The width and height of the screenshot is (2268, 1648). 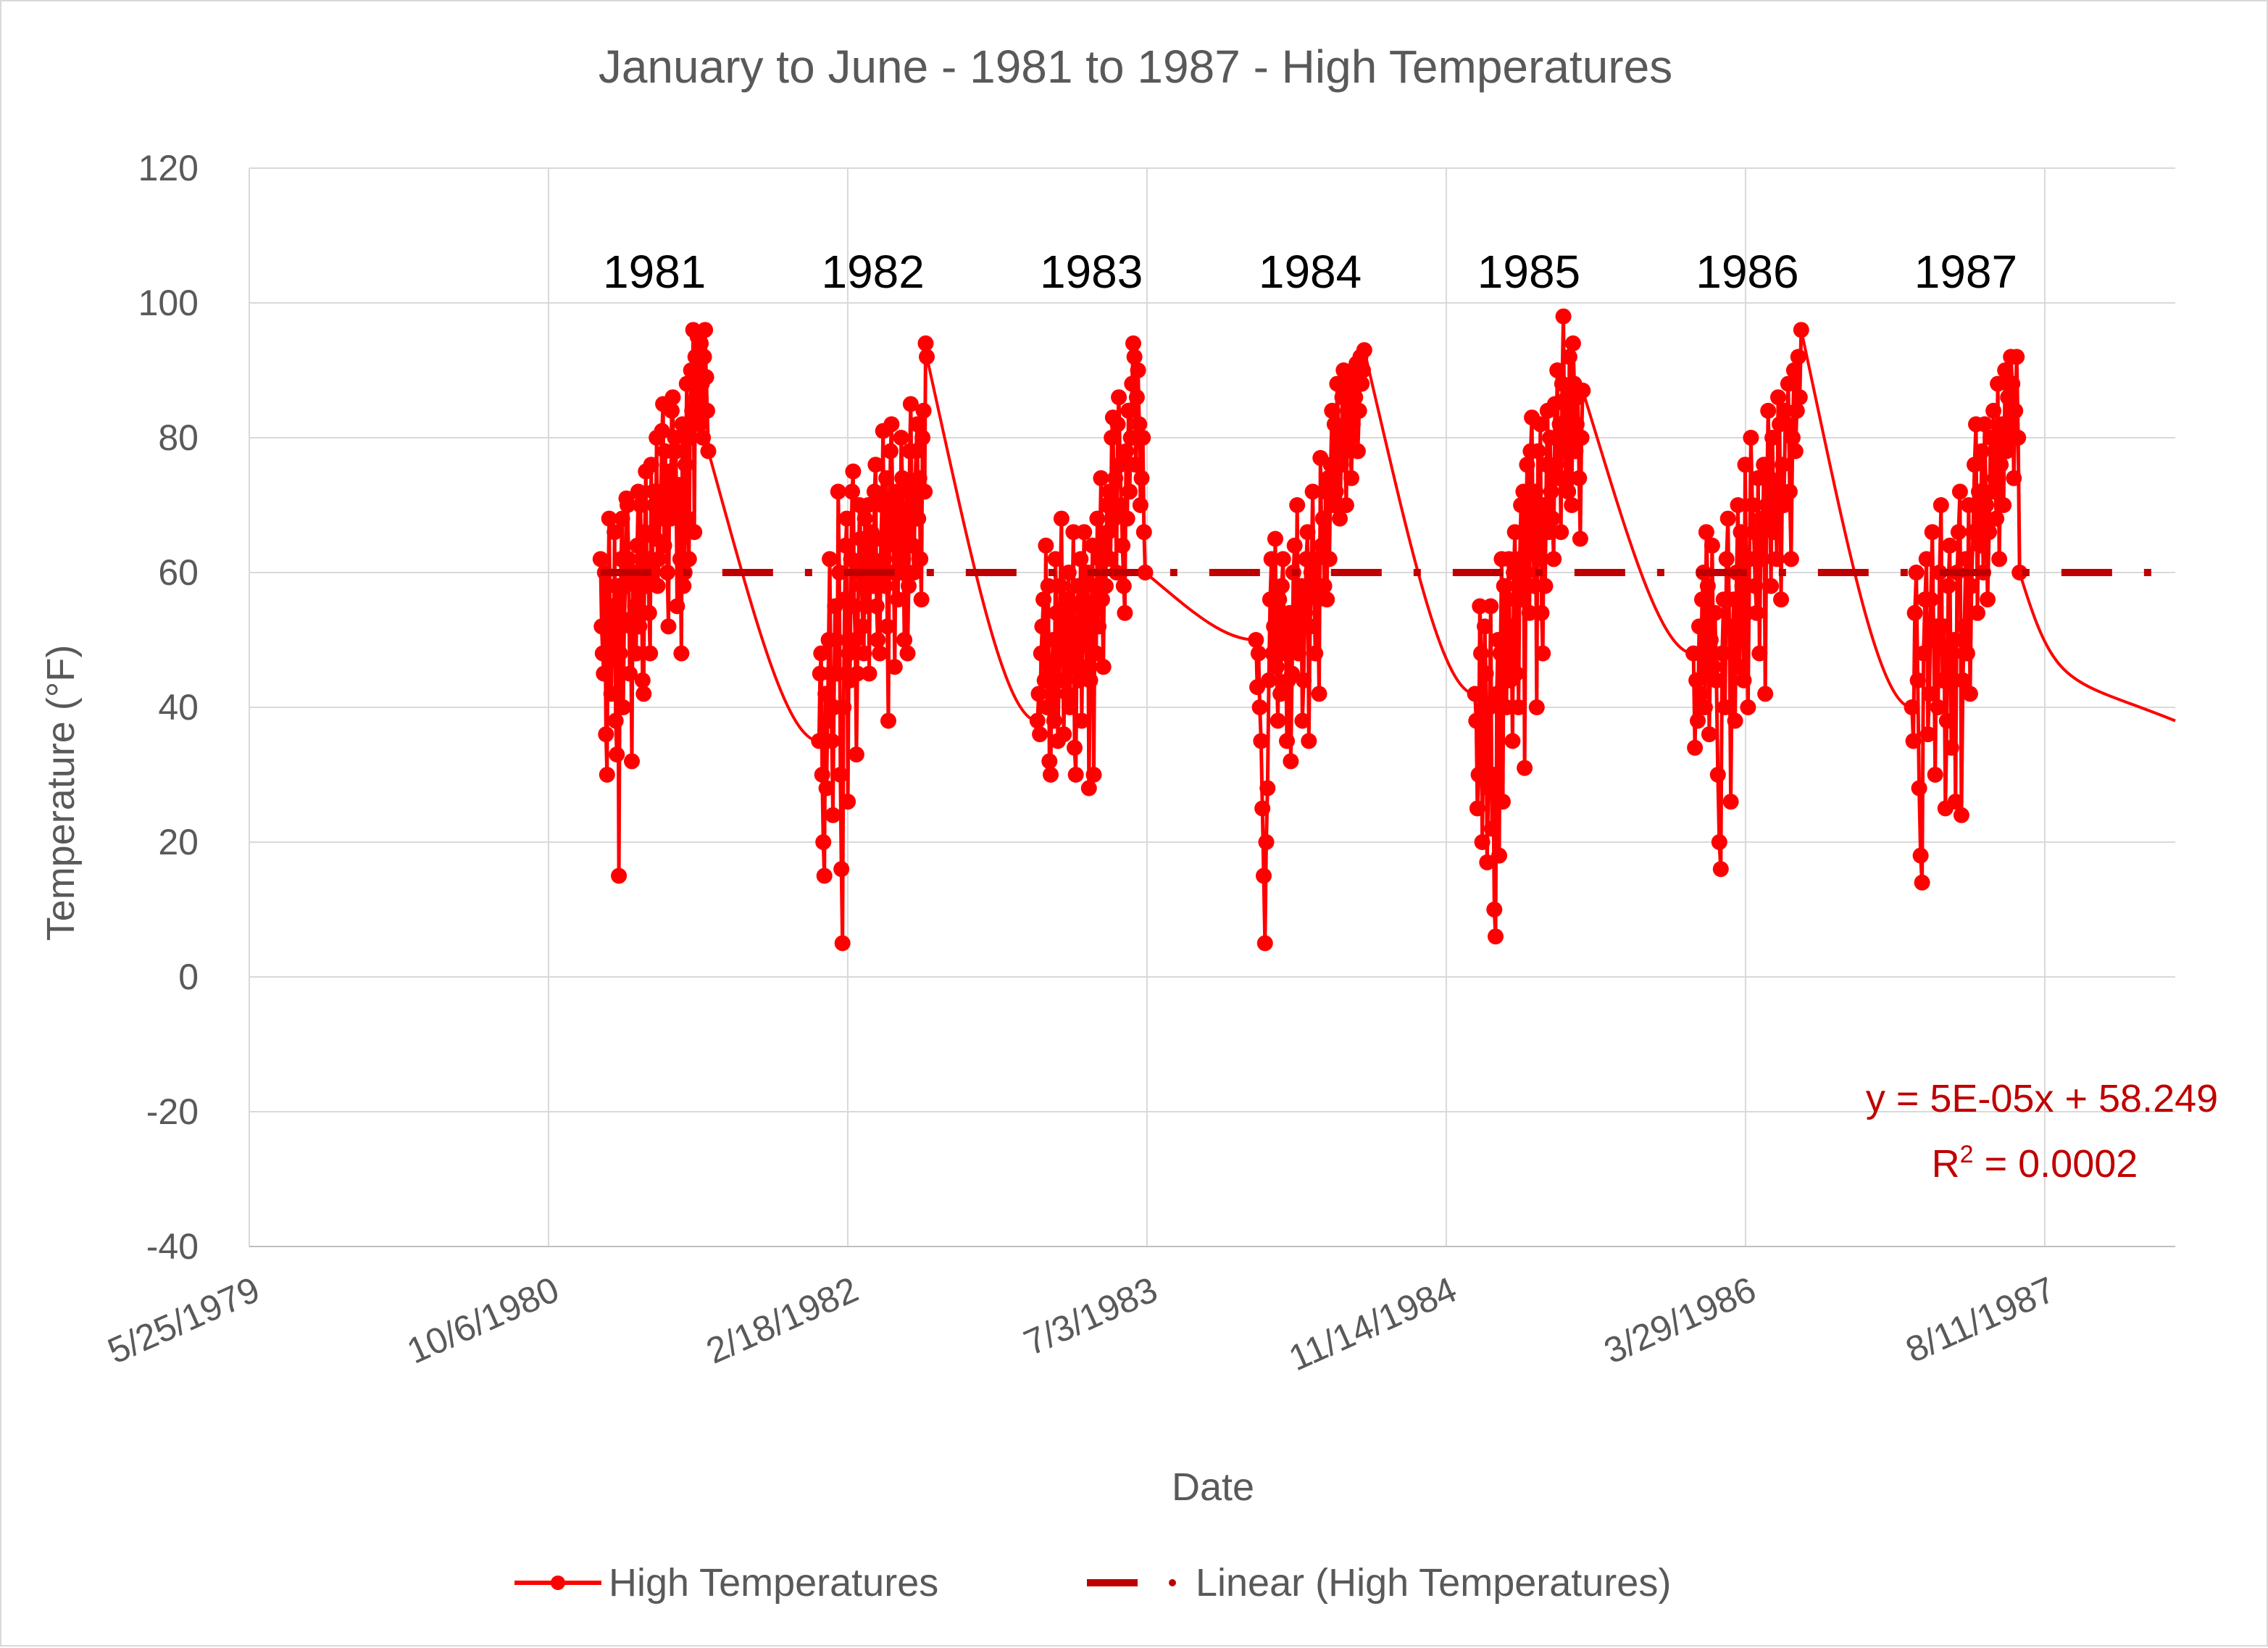 What do you see at coordinates (183, 1320) in the screenshot?
I see `x-tick-label: 5/25/1979` at bounding box center [183, 1320].